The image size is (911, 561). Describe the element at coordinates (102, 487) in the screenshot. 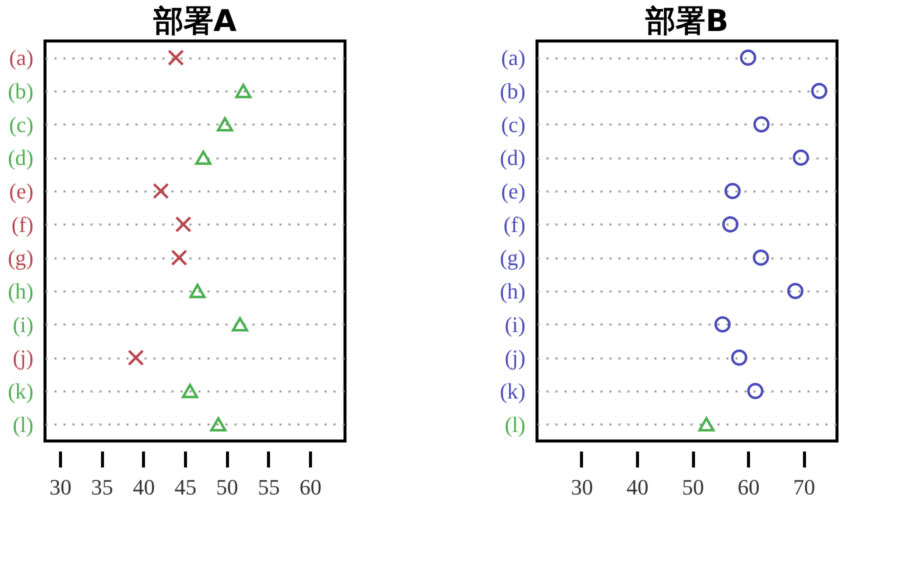

I see `x-tick-label: 35` at that location.